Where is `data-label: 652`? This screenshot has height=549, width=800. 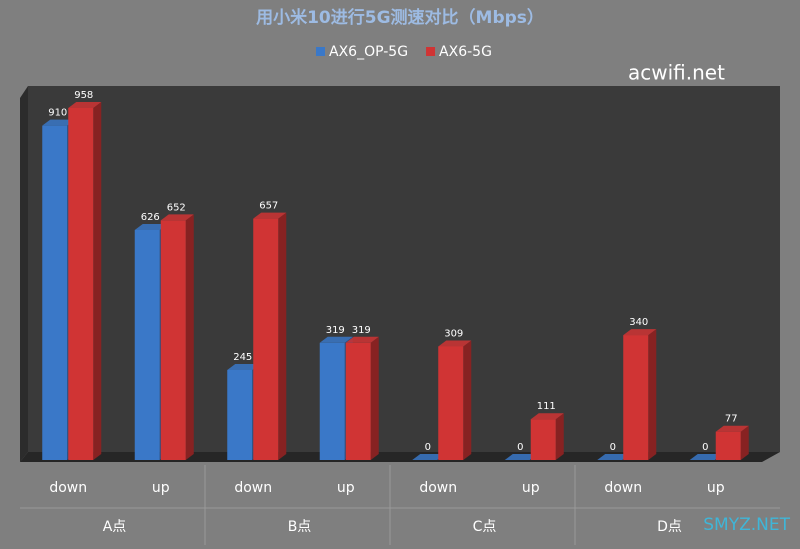
data-label: 652 is located at coordinates (176, 207).